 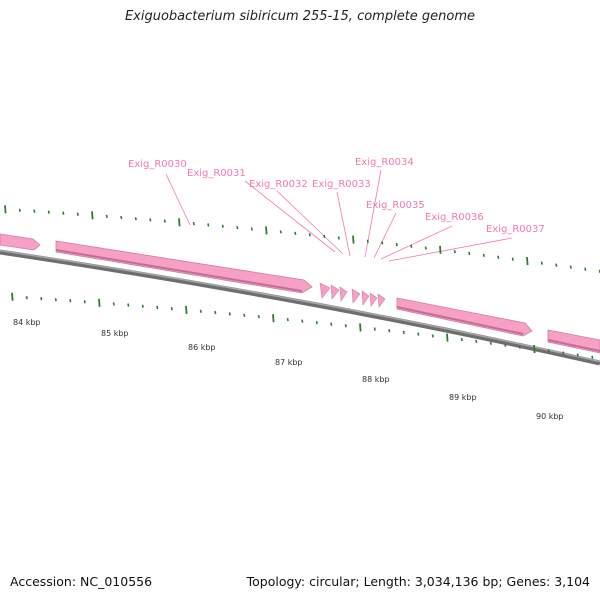 I want to click on gene-arrow-shade, so click(x=573, y=345).